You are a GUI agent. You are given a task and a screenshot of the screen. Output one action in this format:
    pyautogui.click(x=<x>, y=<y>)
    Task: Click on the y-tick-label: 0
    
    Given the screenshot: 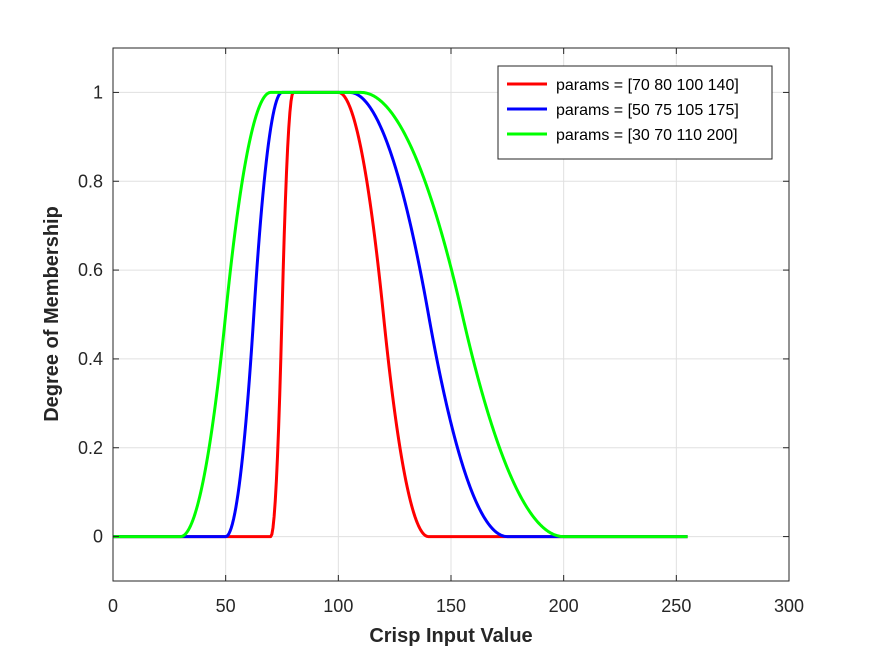 What is the action you would take?
    pyautogui.click(x=98, y=537)
    